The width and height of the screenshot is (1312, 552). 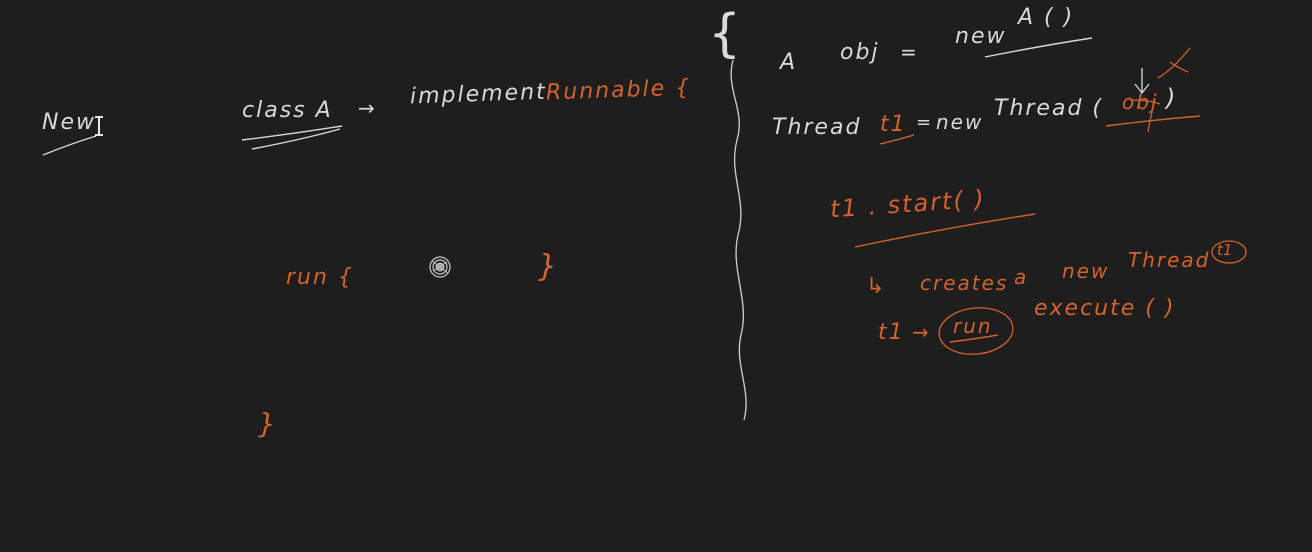 I want to click on exec-execute: execute ( ), so click(x=1105, y=308).